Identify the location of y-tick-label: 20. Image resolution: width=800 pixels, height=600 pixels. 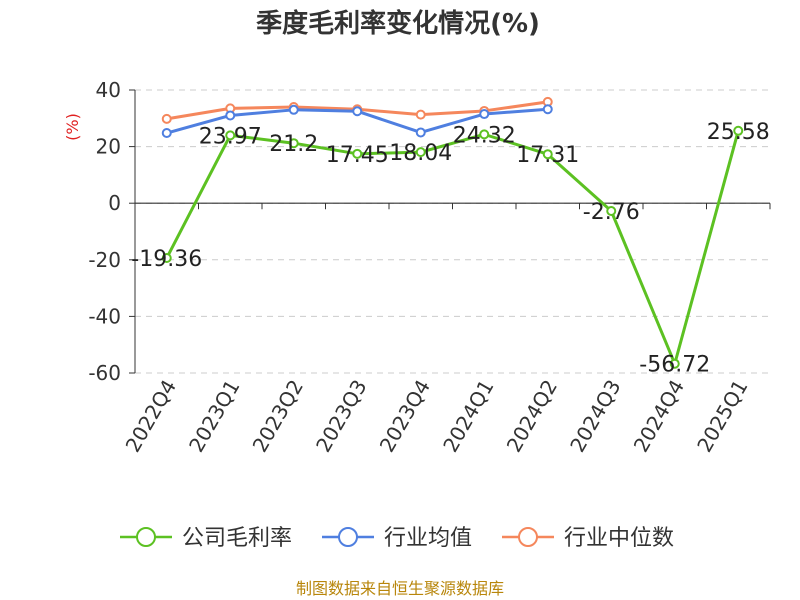
(108, 147).